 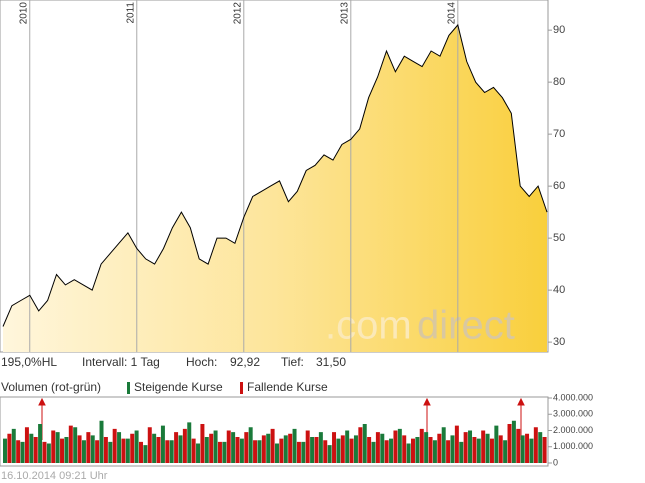 I want to click on y-tick-label: 90, so click(x=559, y=30).